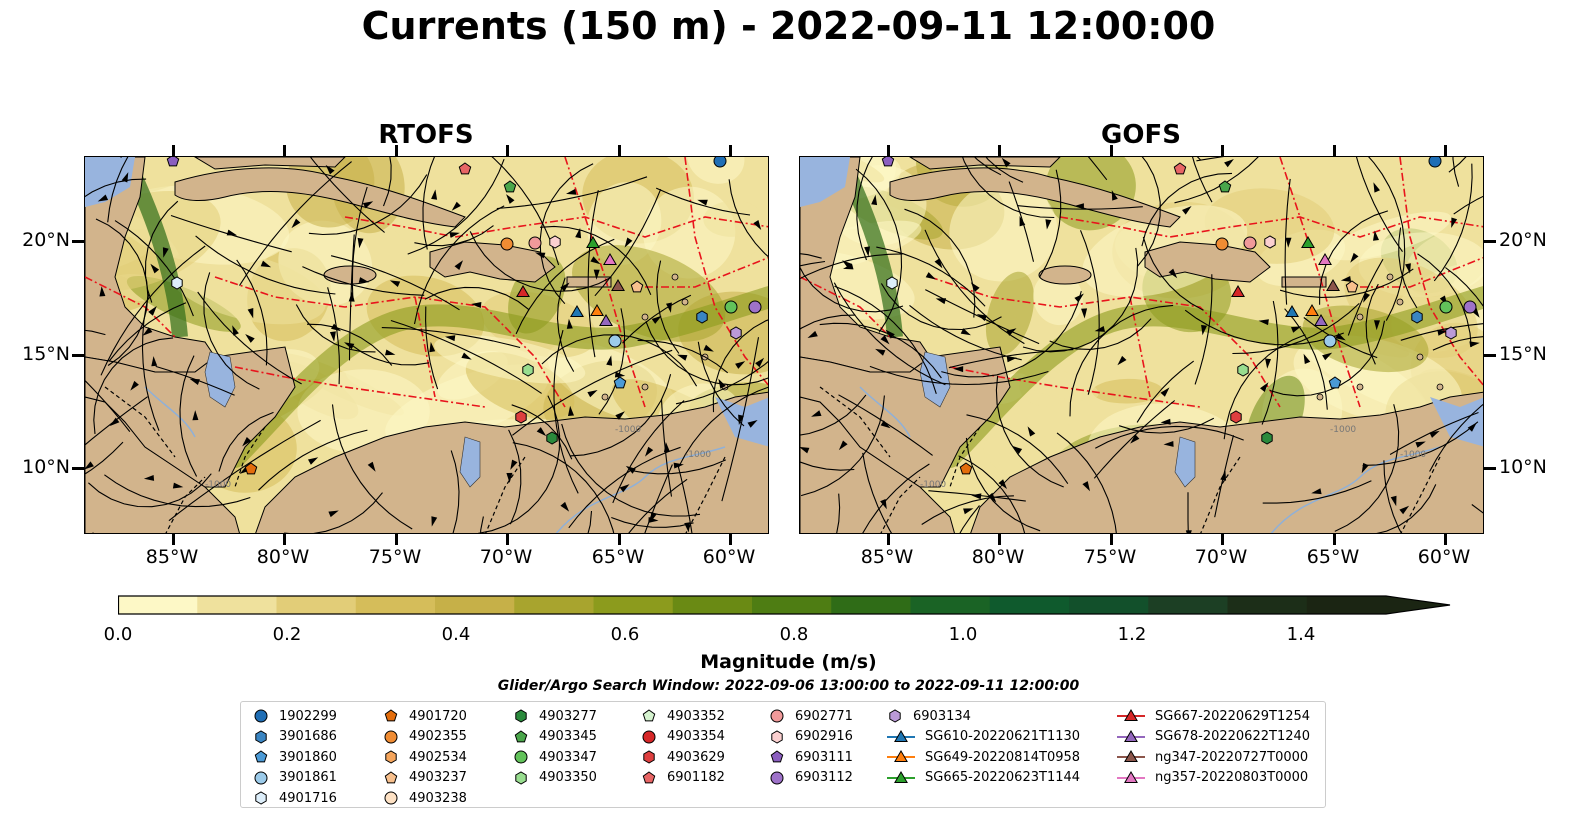 The width and height of the screenshot is (1577, 827). I want to click on lon-label-80w: 80°W, so click(998, 557).